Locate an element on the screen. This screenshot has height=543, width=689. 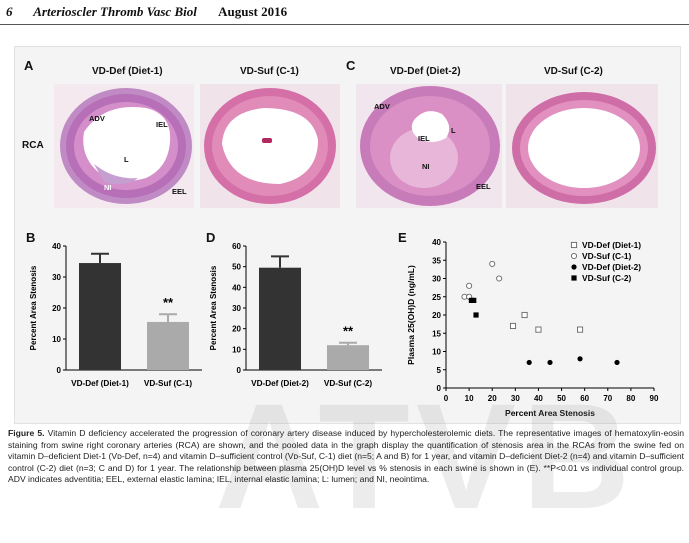
panel-a-right-title: VD-Suf (C-1) is located at coordinates (269, 71).